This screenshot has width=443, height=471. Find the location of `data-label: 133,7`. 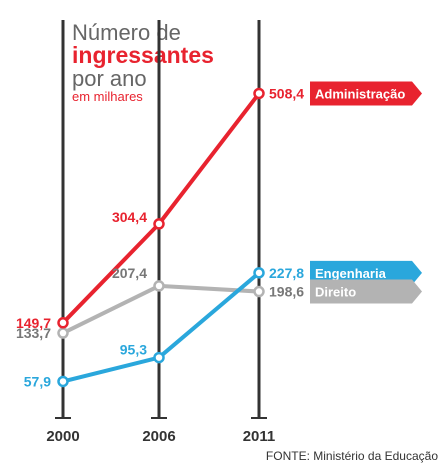

data-label: 133,7 is located at coordinates (33, 333).